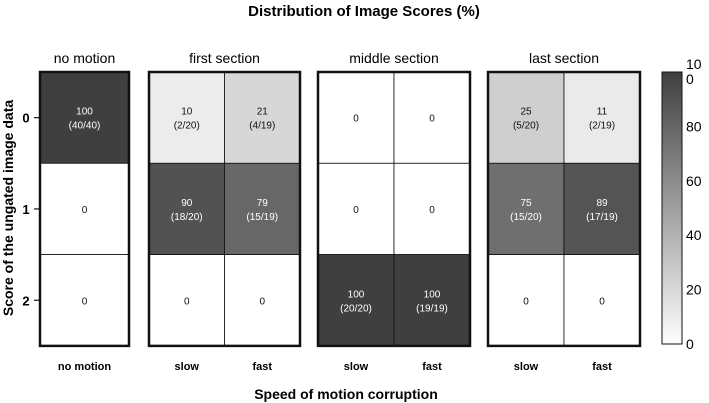 The height and width of the screenshot is (403, 709). Describe the element at coordinates (526, 112) in the screenshot. I see `cell-value: 25` at that location.